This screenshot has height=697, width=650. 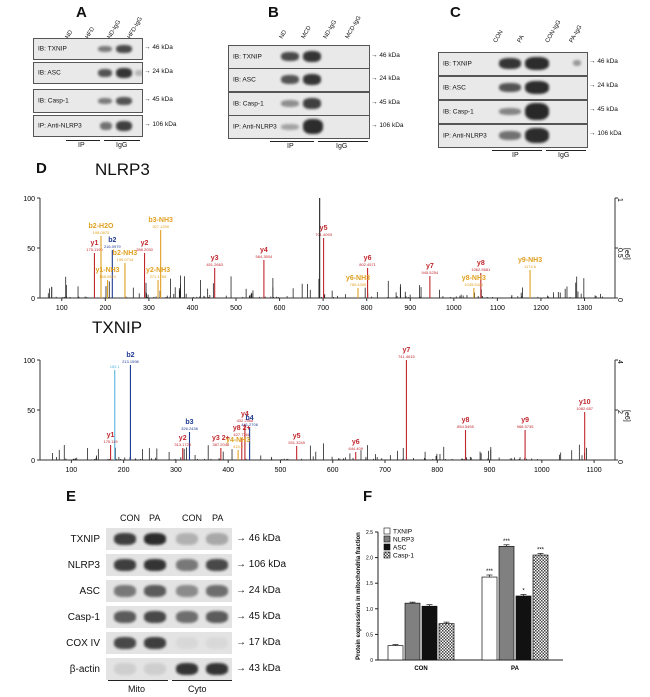 I want to click on ion-mass: 968.5735, so click(x=525, y=426).